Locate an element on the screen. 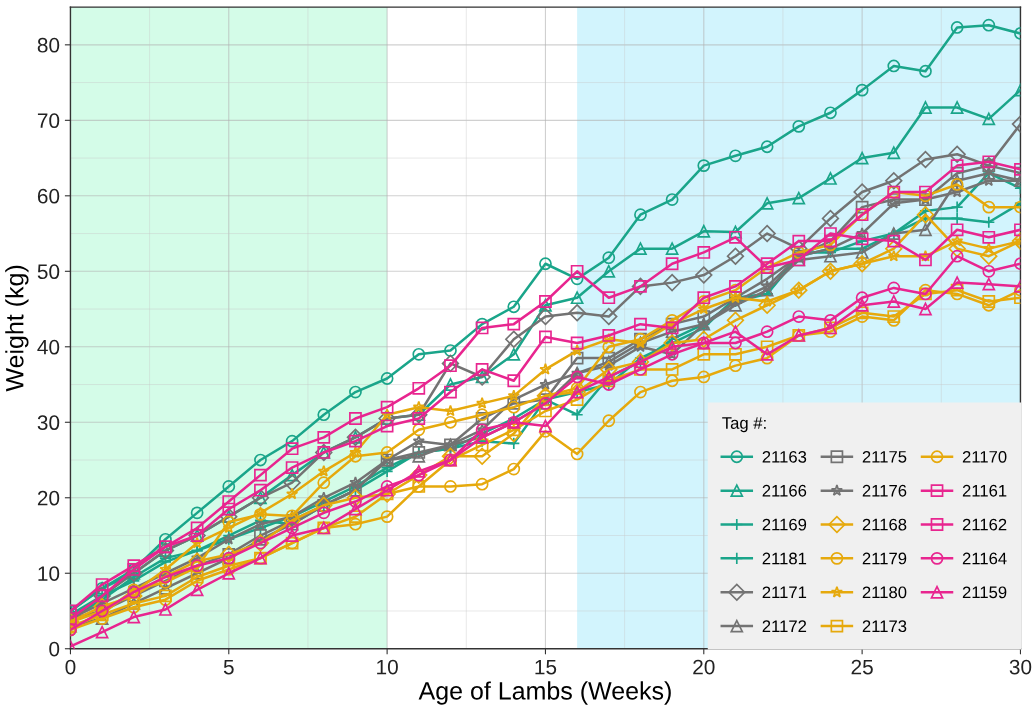  legend-label: 21172 is located at coordinates (784, 626).